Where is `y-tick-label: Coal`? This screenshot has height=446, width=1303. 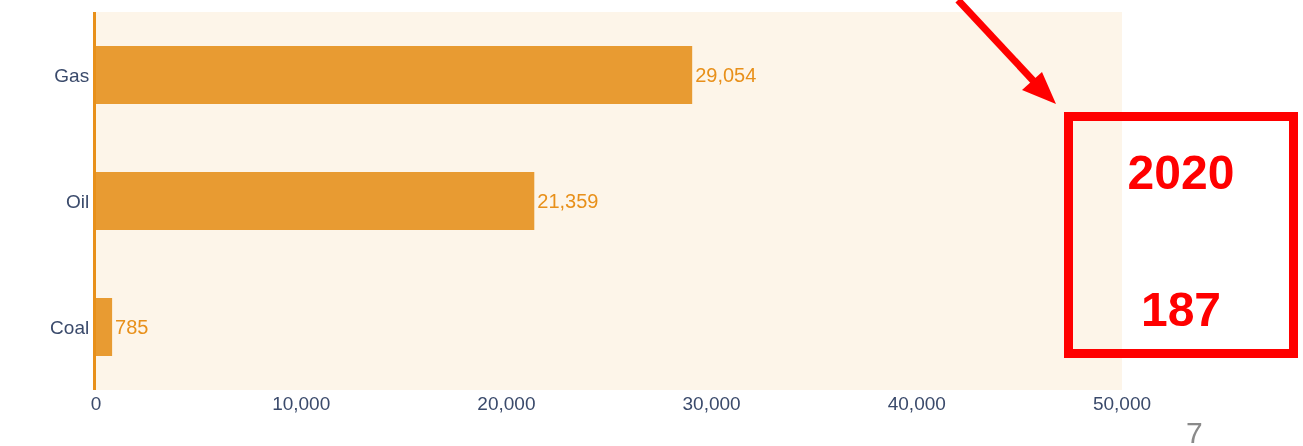
y-tick-label: Coal is located at coordinates (70, 327).